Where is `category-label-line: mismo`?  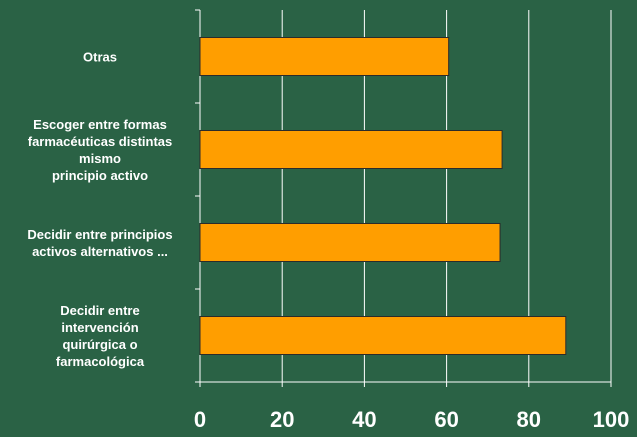
category-label-line: mismo is located at coordinates (100, 158).